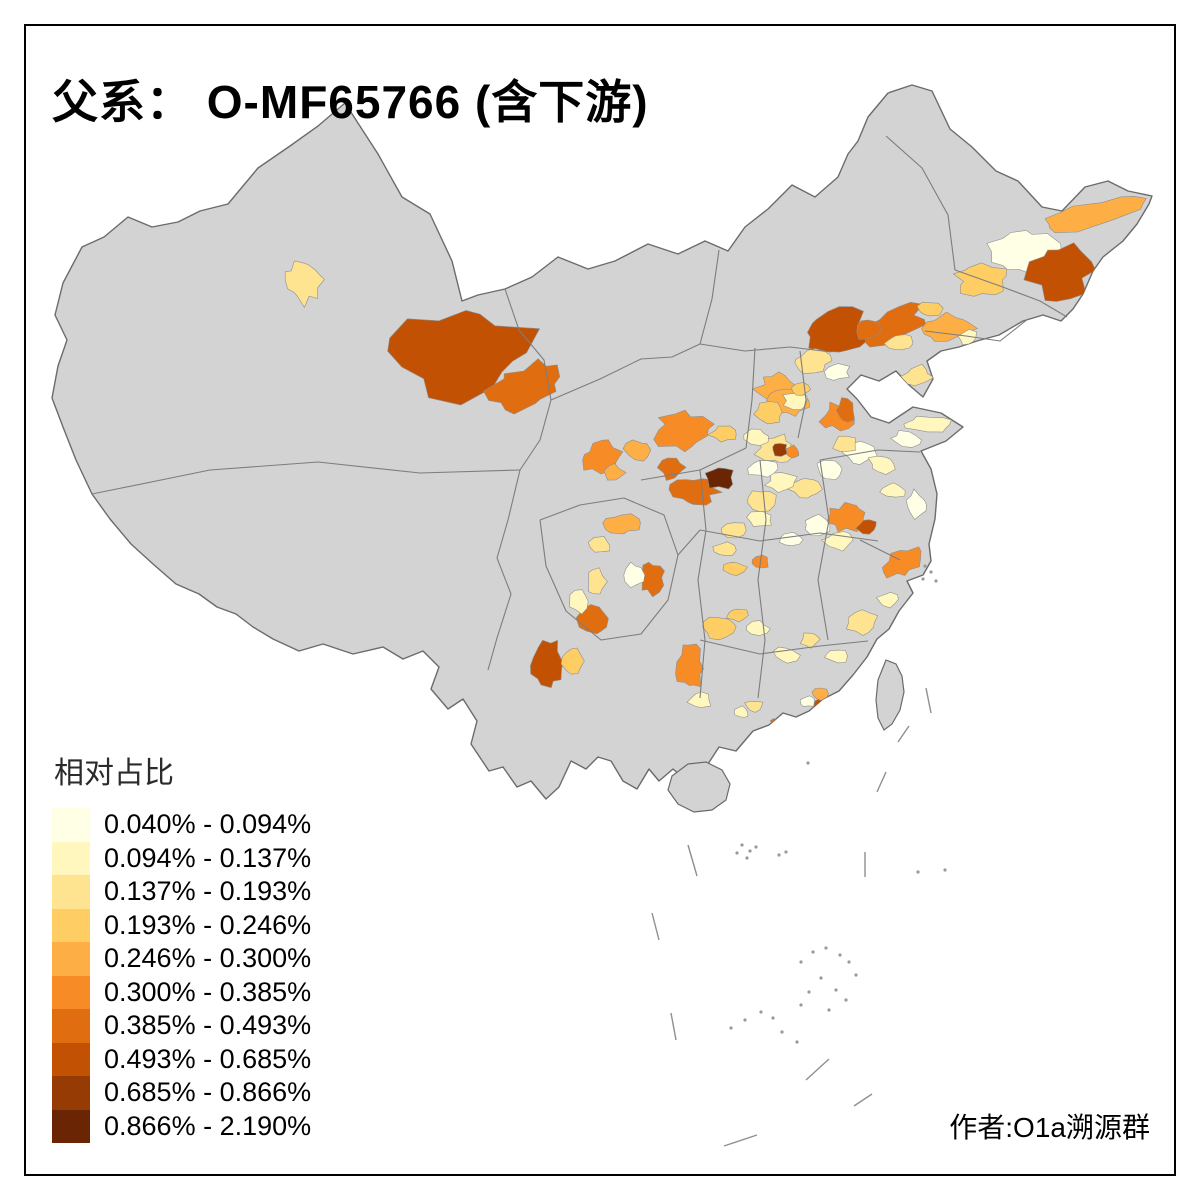  I want to click on legend-label: 0.246% - 0.300%, so click(208, 958).